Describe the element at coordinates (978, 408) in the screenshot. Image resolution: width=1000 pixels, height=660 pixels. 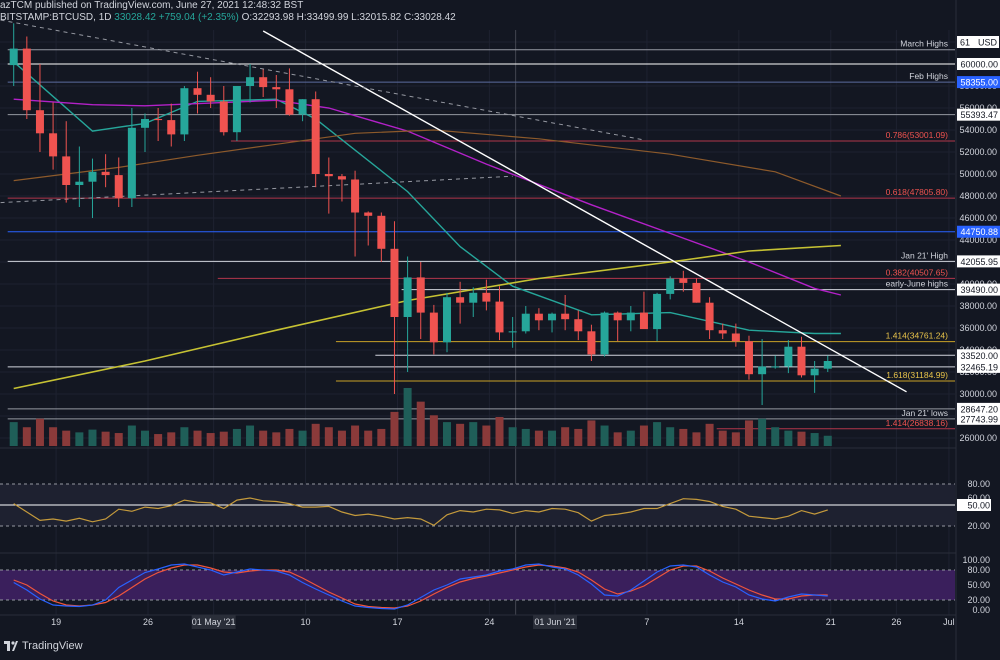
I see `price-label-box` at that location.